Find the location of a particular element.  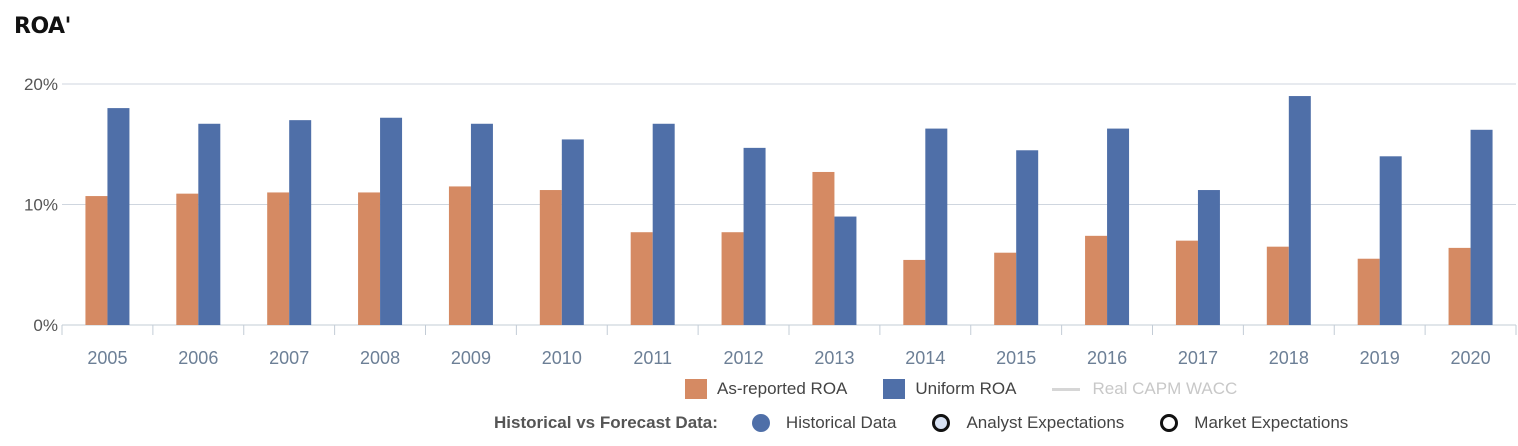

x-tick-label: 2017 is located at coordinates (1198, 358).